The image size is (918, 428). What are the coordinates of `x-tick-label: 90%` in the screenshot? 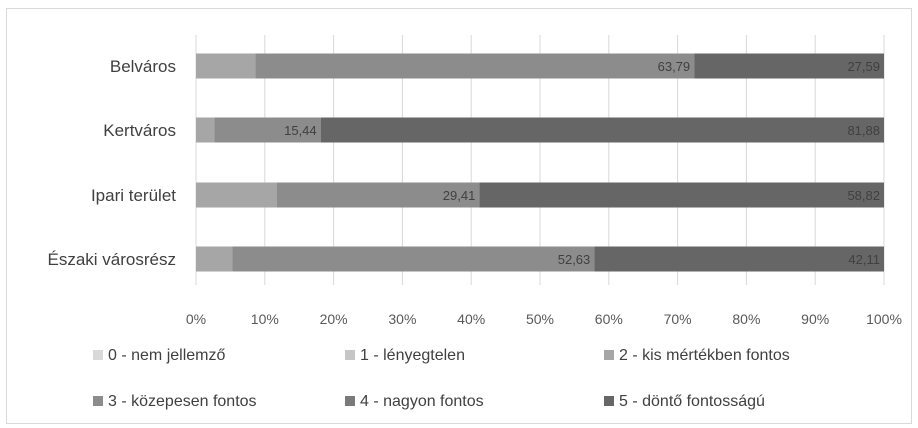 It's located at (815, 319).